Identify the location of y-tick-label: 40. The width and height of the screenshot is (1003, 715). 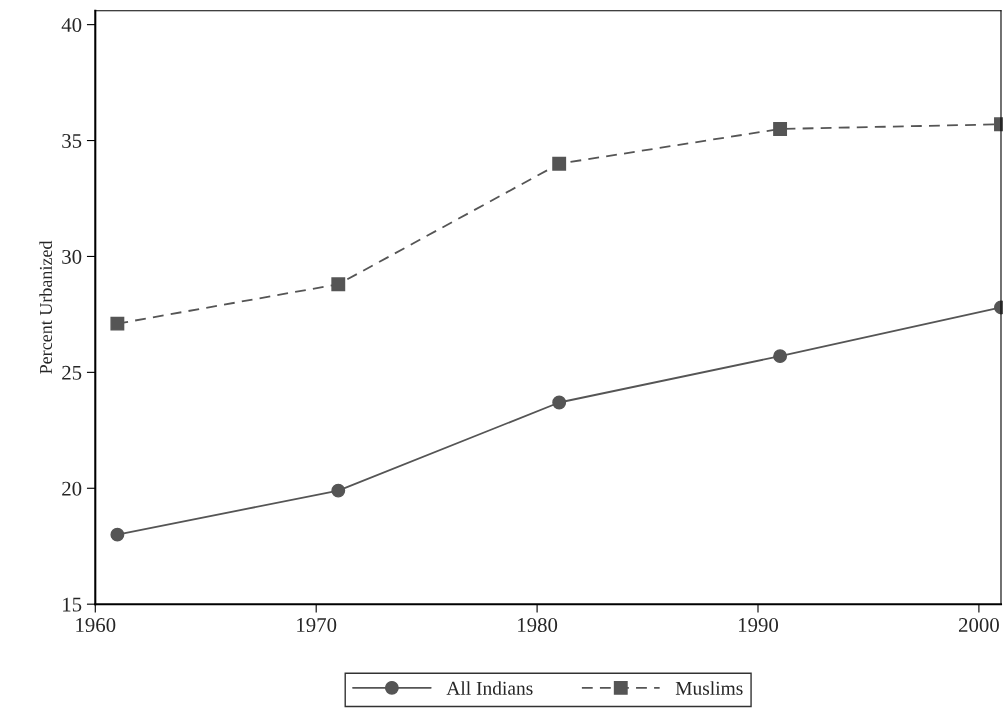
(71, 25).